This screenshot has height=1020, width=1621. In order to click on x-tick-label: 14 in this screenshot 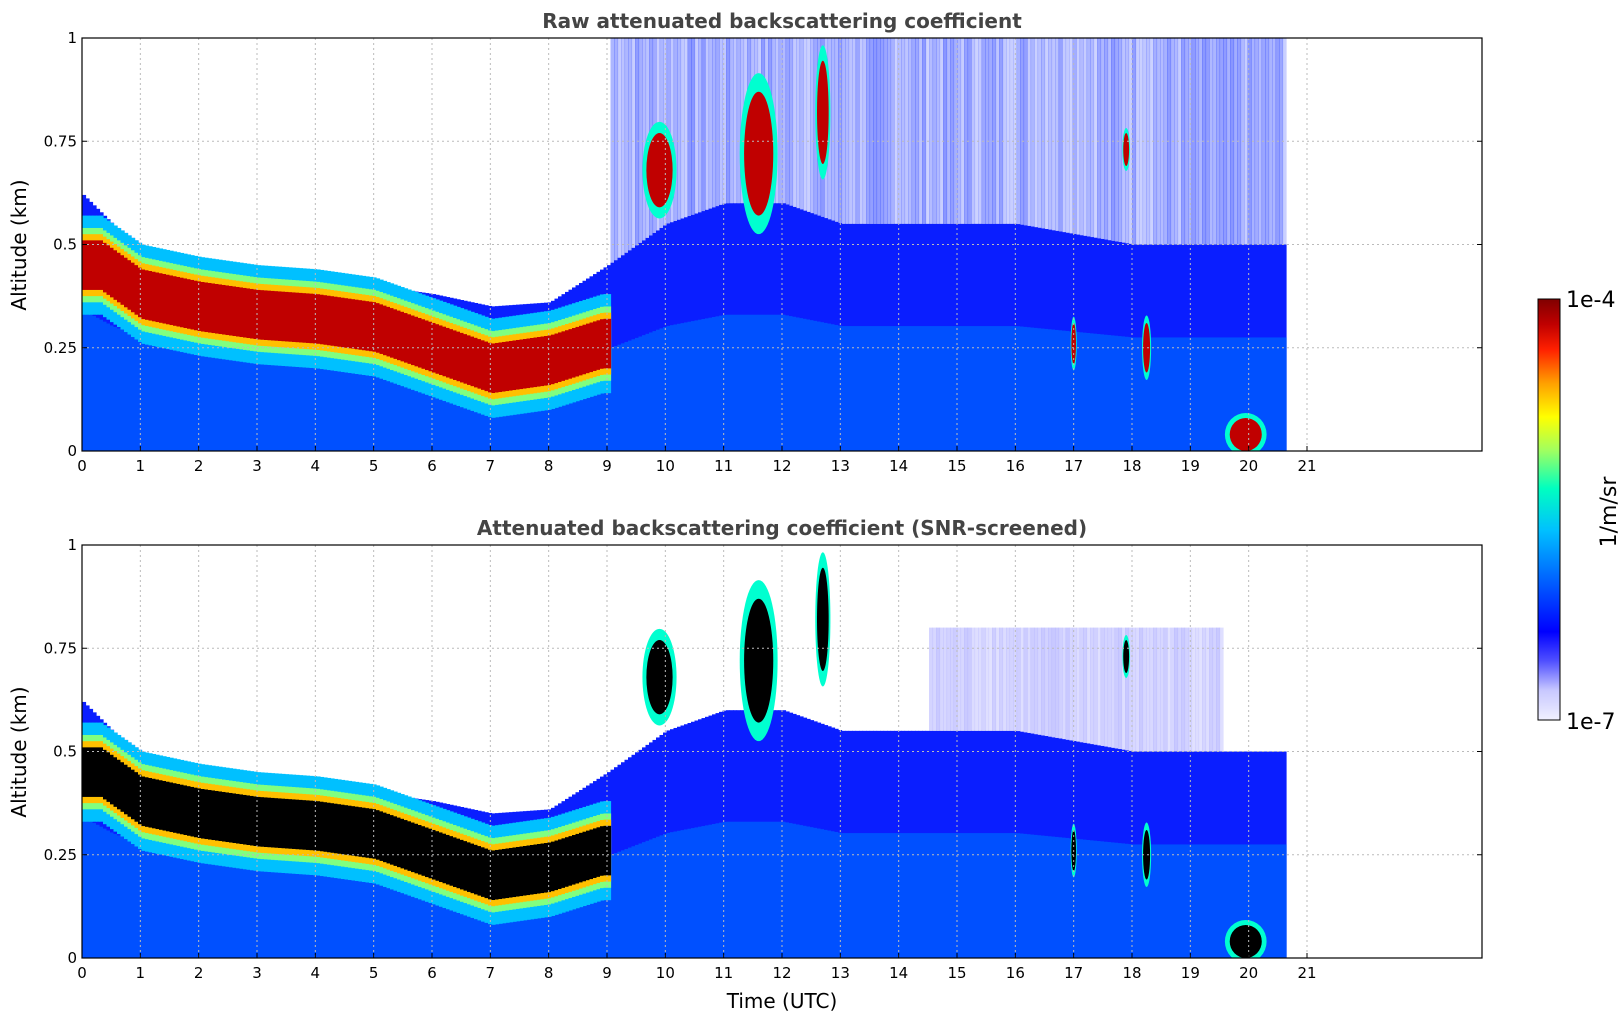, I will do `click(898, 973)`.